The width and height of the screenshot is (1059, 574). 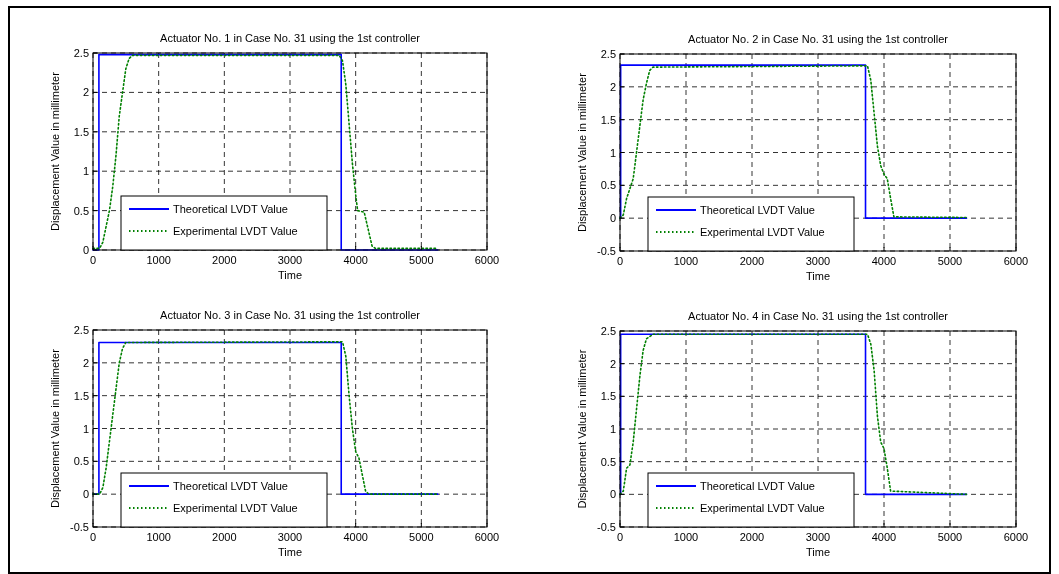 What do you see at coordinates (290, 315) in the screenshot?
I see `chart-title: Actuator No. 3 in Case No. 31 using the 1st controller` at bounding box center [290, 315].